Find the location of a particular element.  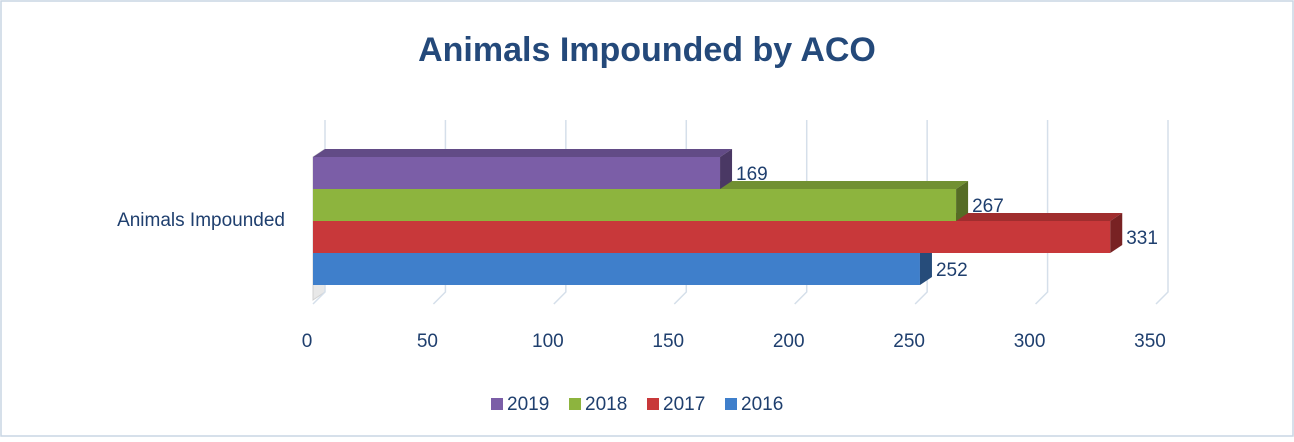

chart-title: Animals Impounded by ACO is located at coordinates (647, 50).